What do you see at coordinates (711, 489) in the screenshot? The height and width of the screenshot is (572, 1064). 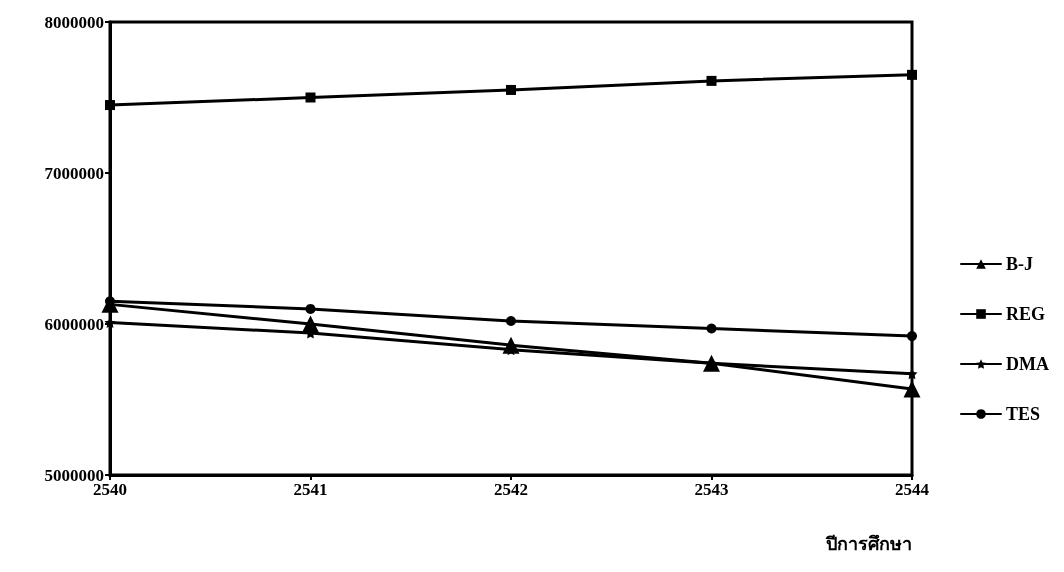 I see `x-tick-label: 2543` at bounding box center [711, 489].